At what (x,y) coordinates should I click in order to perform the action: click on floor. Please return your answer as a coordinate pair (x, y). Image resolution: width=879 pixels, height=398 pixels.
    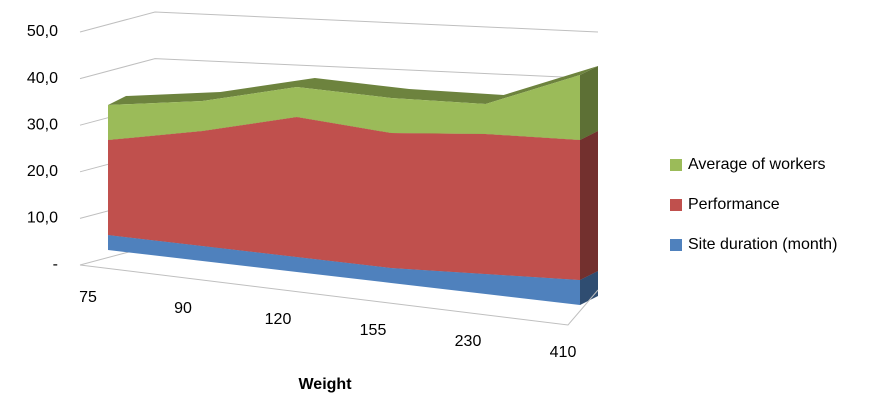
    Looking at the image, I should click on (339, 295).